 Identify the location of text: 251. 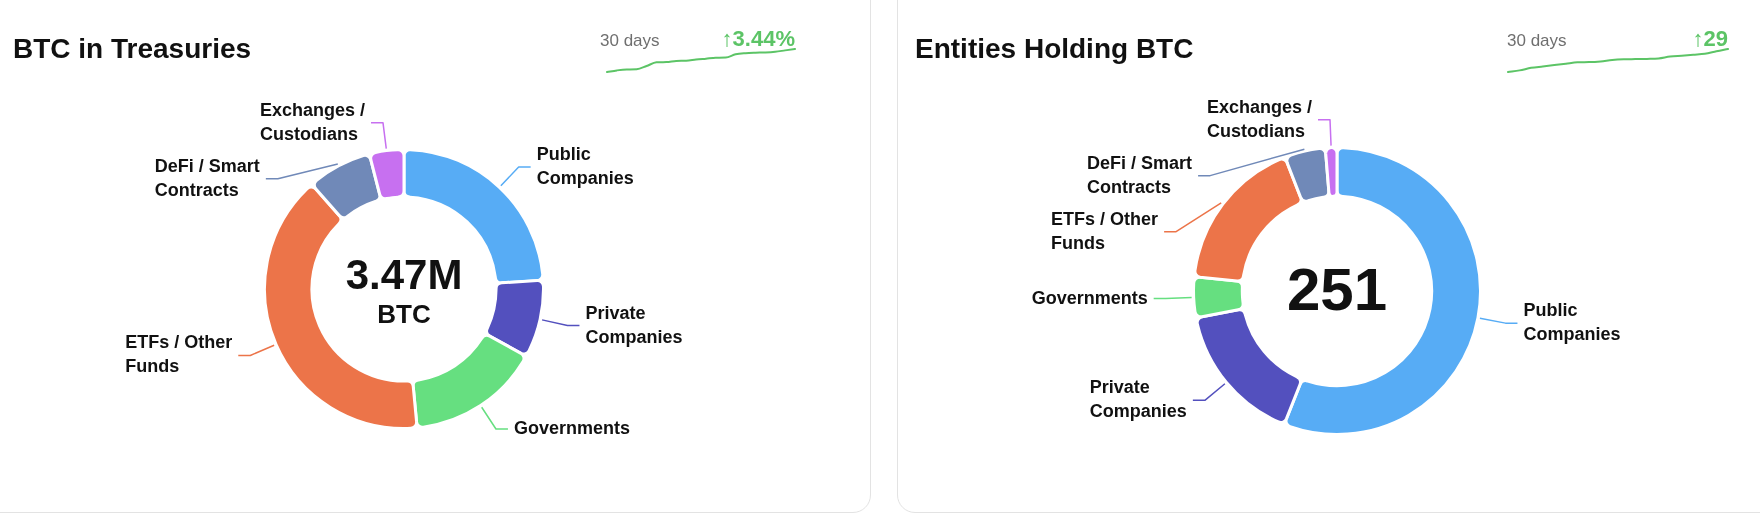
(1337, 289).